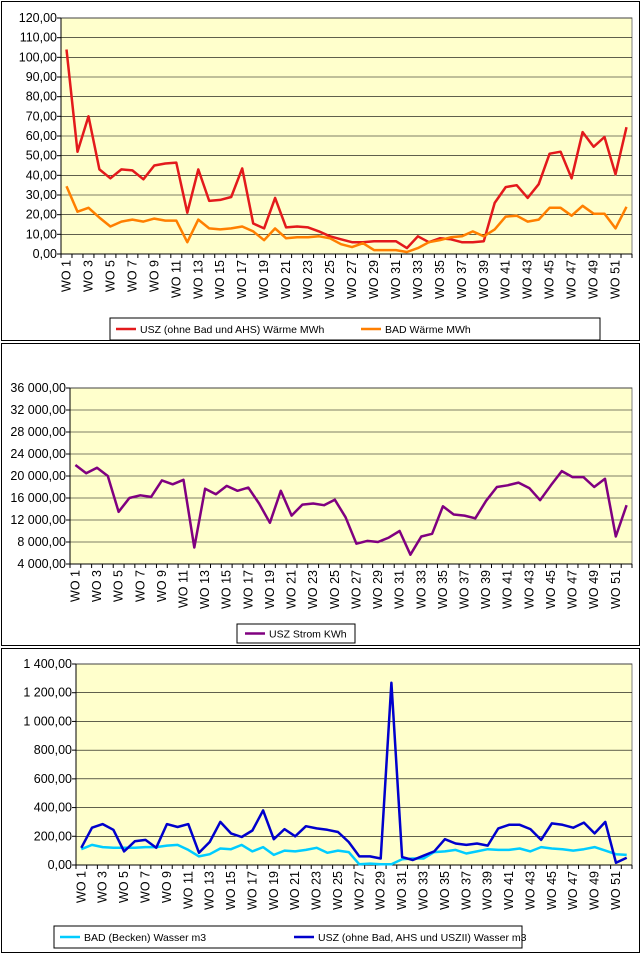 The width and height of the screenshot is (641, 957). Describe the element at coordinates (38, 476) in the screenshot. I see `y-tick-label: 20 000,00` at that location.